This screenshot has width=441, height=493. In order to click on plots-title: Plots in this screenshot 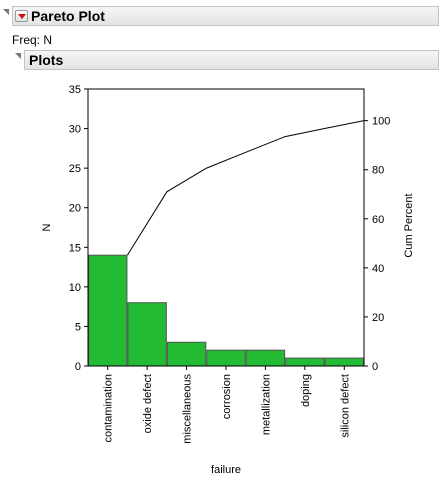, I will do `click(46, 60)`.